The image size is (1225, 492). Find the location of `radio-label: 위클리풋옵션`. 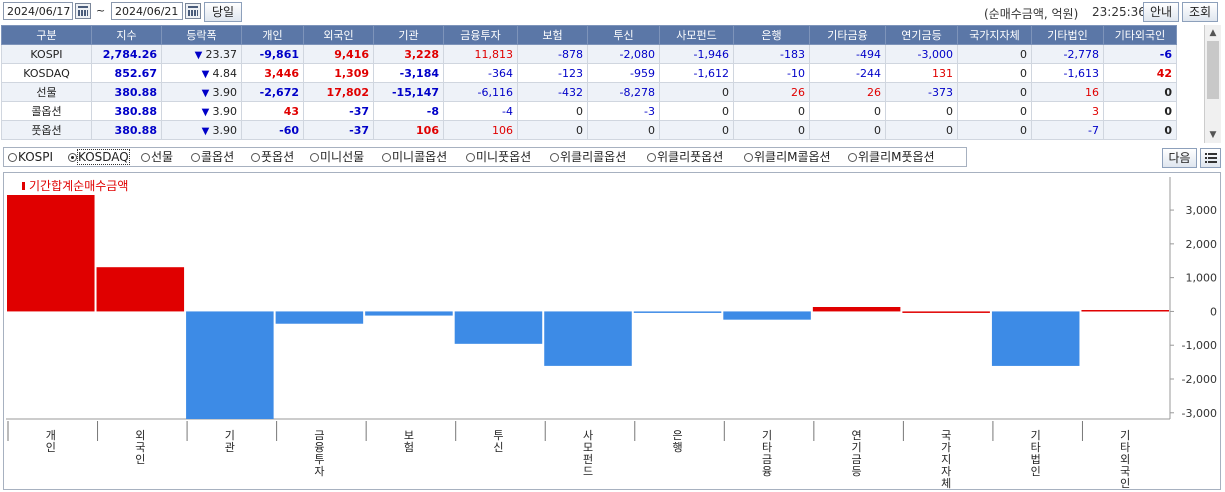

radio-label: 위클리풋옵션 is located at coordinates (690, 157).